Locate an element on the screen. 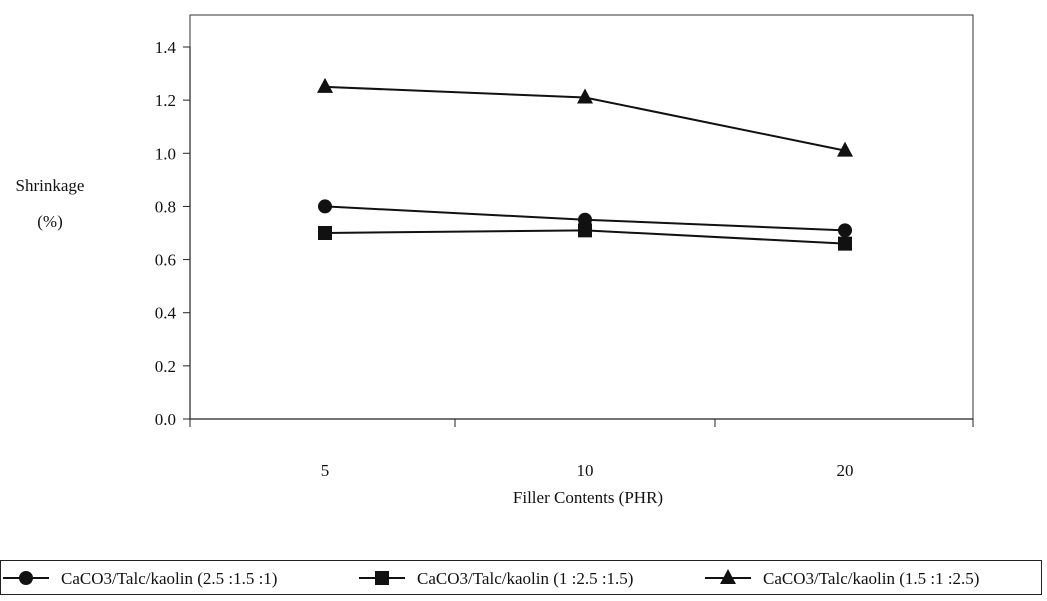  x-tick-label: 20 is located at coordinates (845, 470).